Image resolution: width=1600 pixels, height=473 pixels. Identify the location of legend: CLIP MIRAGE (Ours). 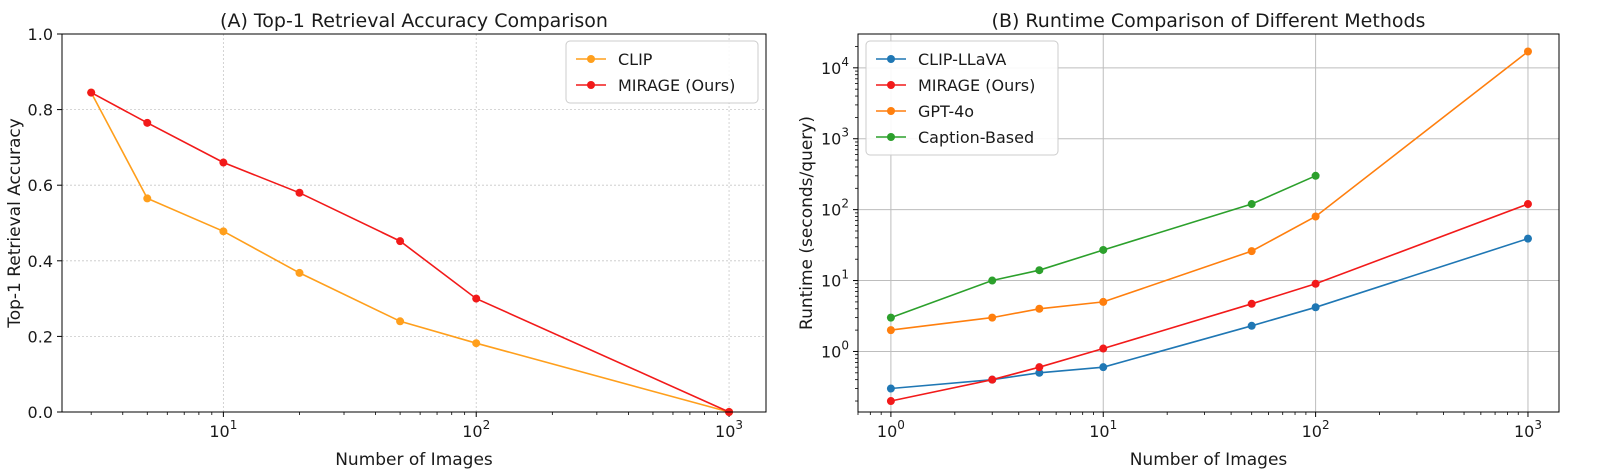
(662, 72).